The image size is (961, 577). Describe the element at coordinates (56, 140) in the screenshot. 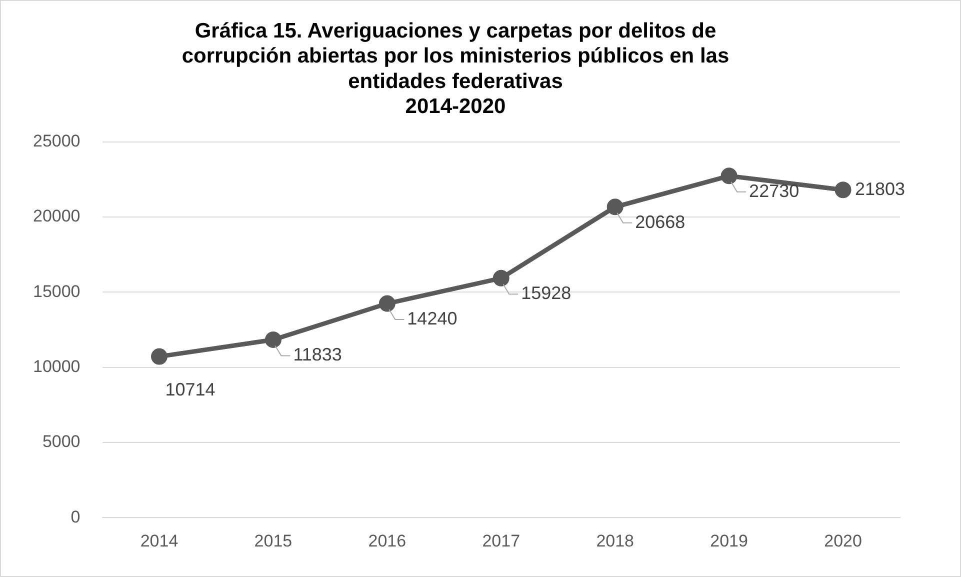

I see `y-tick-label: 25000` at that location.